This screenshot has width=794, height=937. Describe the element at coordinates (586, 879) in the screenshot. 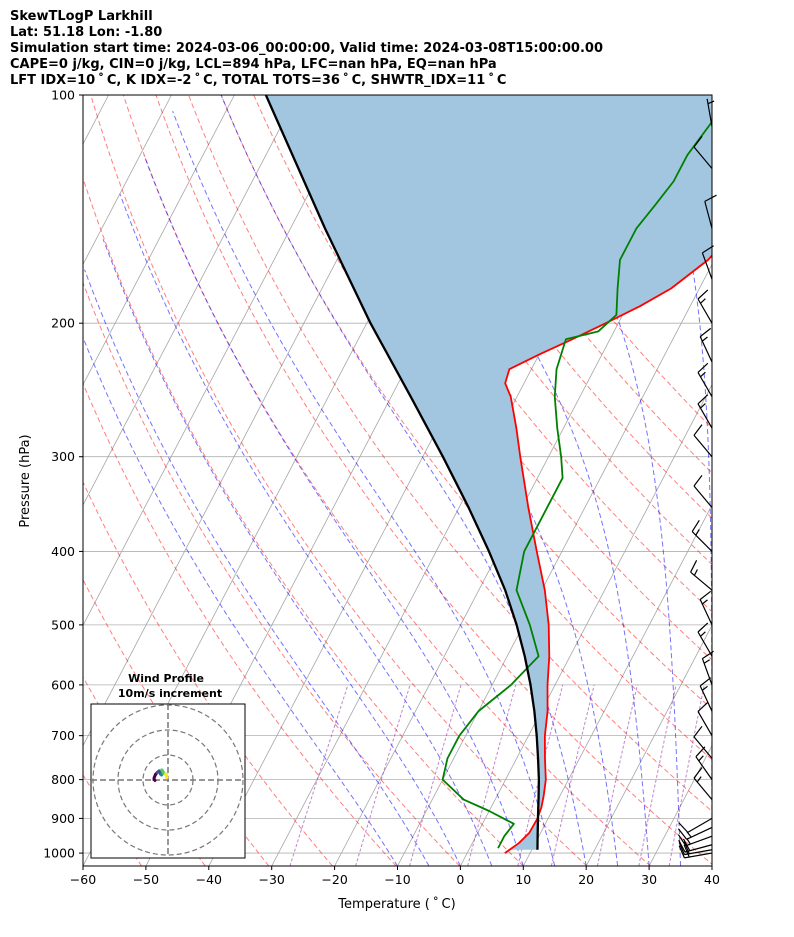

I see `x-tick-label: 20` at that location.